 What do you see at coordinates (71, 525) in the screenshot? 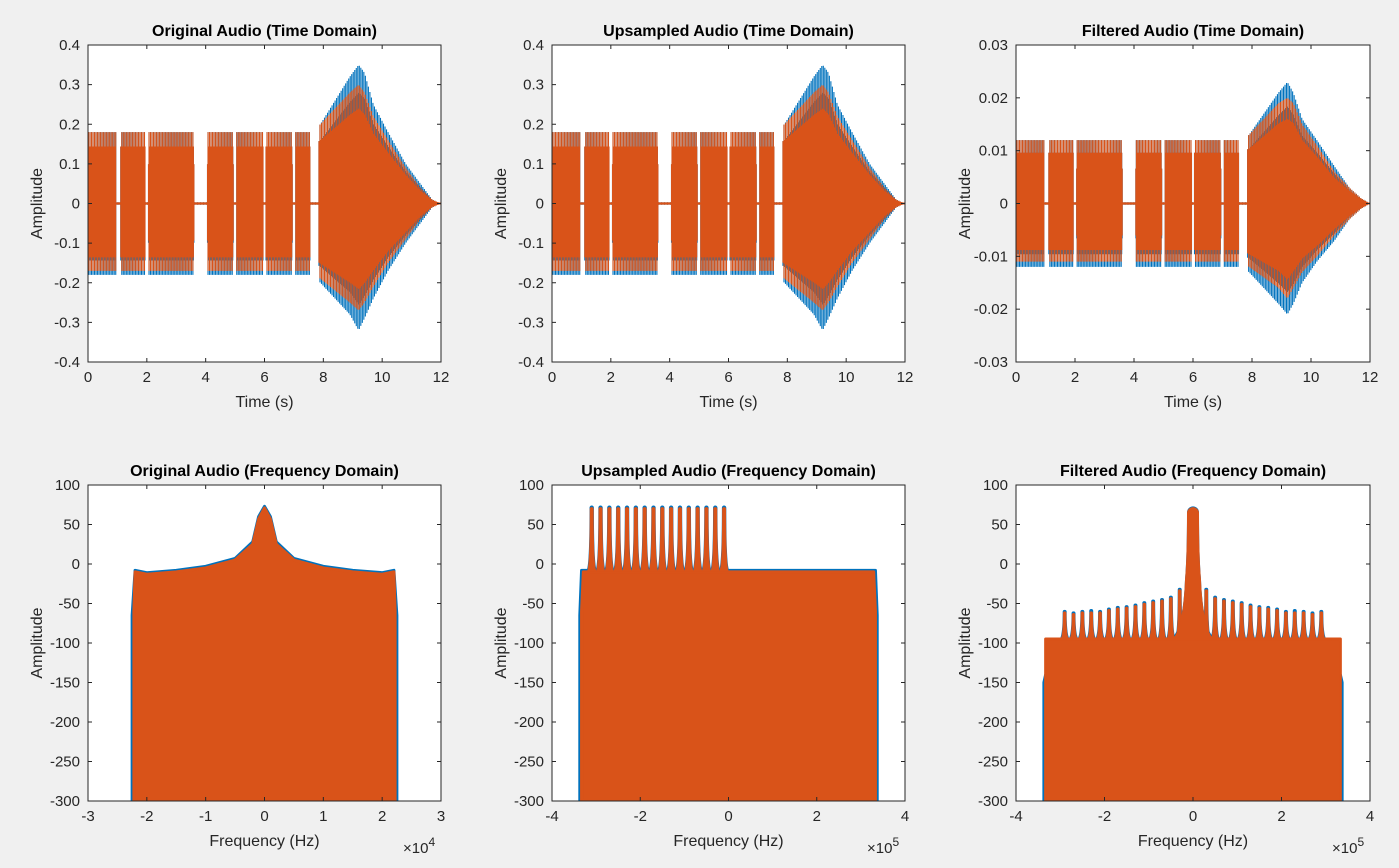
I see `y-tick-label: 50` at bounding box center [71, 525].